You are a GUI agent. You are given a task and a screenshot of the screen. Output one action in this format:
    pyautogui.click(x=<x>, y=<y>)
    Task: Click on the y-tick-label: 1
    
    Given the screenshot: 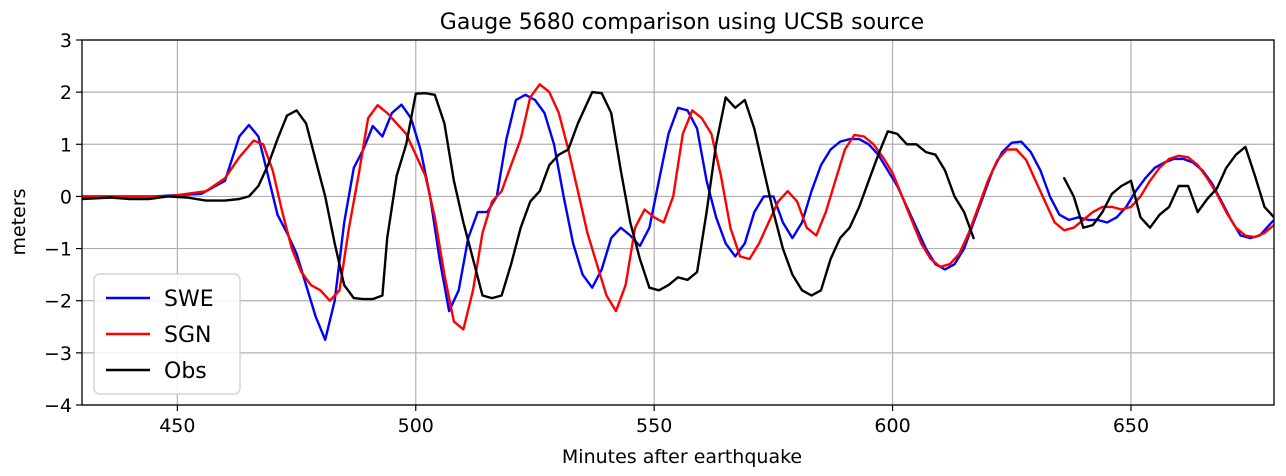 What is the action you would take?
    pyautogui.click(x=66, y=145)
    